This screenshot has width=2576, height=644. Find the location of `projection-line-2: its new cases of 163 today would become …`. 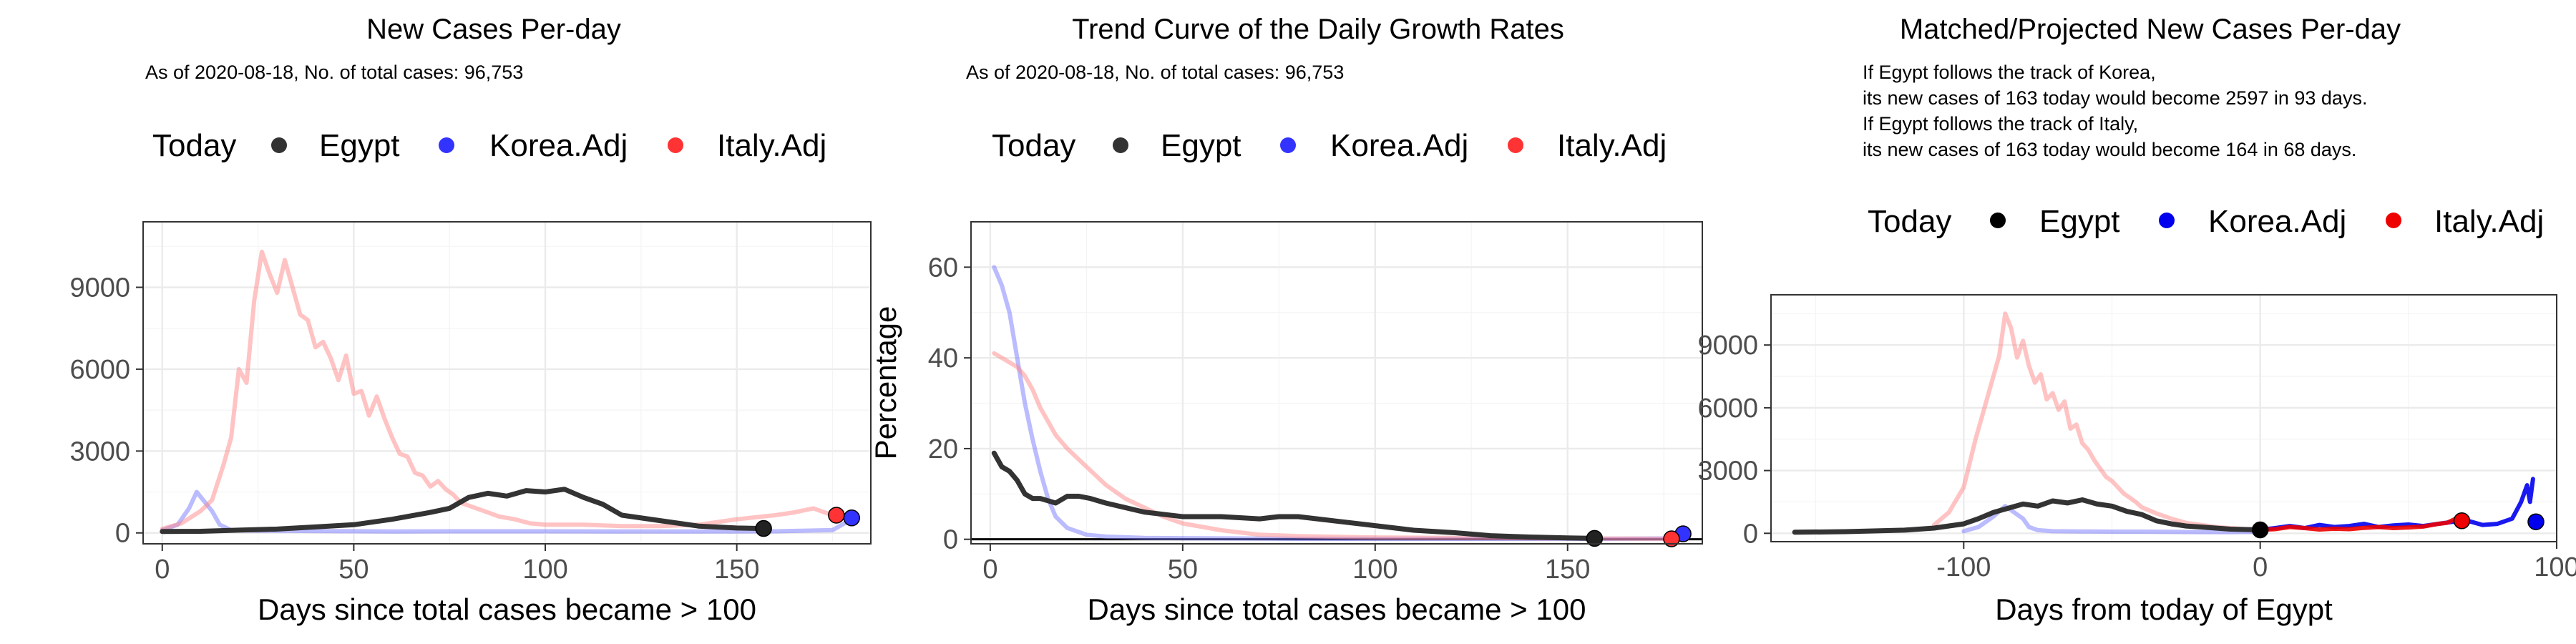

projection-line-2: its new cases of 163 today would become … is located at coordinates (2115, 98).